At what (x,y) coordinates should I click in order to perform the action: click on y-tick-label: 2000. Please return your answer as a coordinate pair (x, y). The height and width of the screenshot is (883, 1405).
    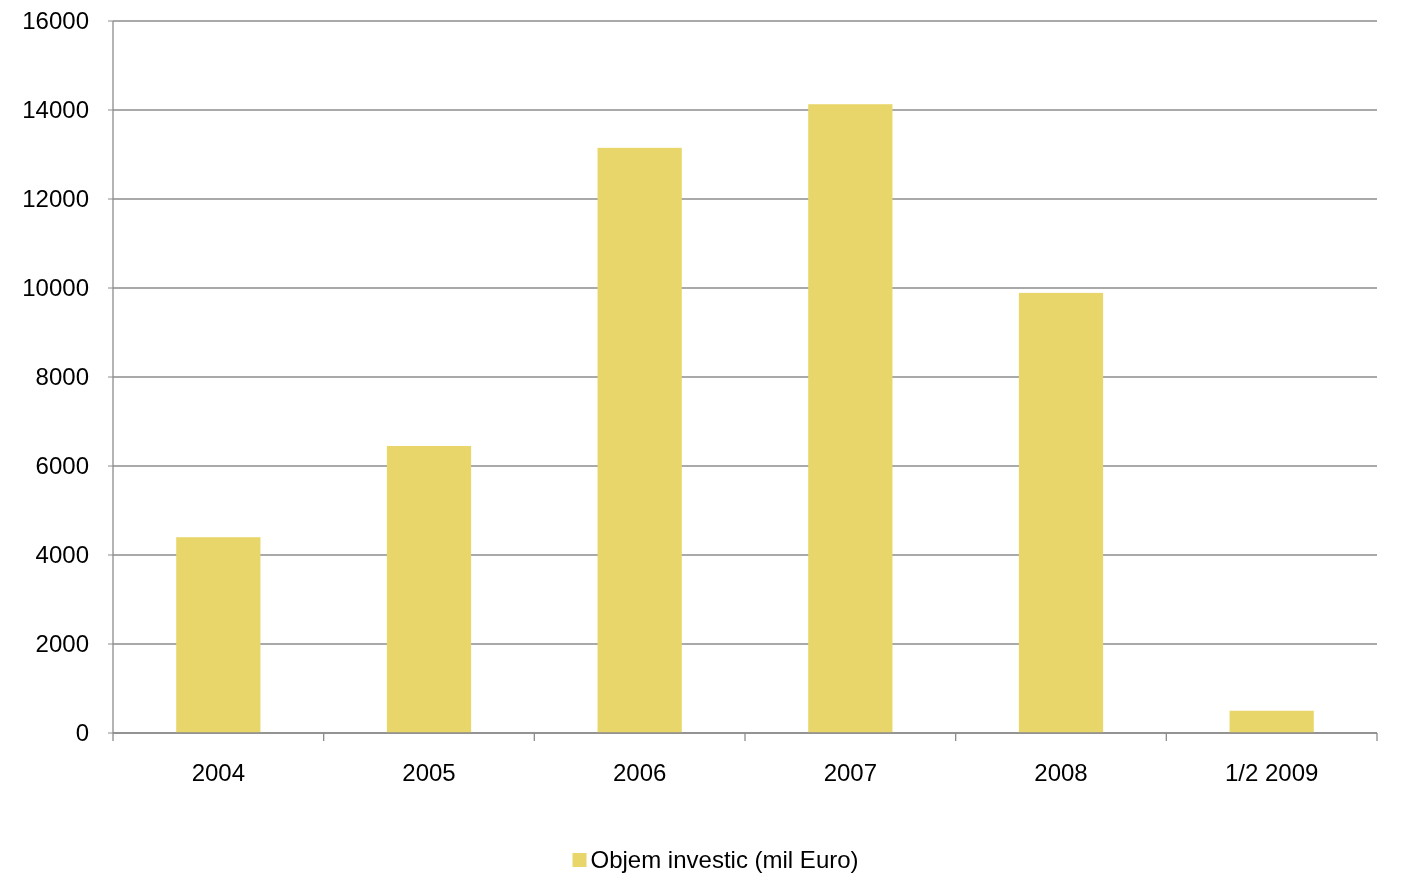
    Looking at the image, I should click on (62, 644).